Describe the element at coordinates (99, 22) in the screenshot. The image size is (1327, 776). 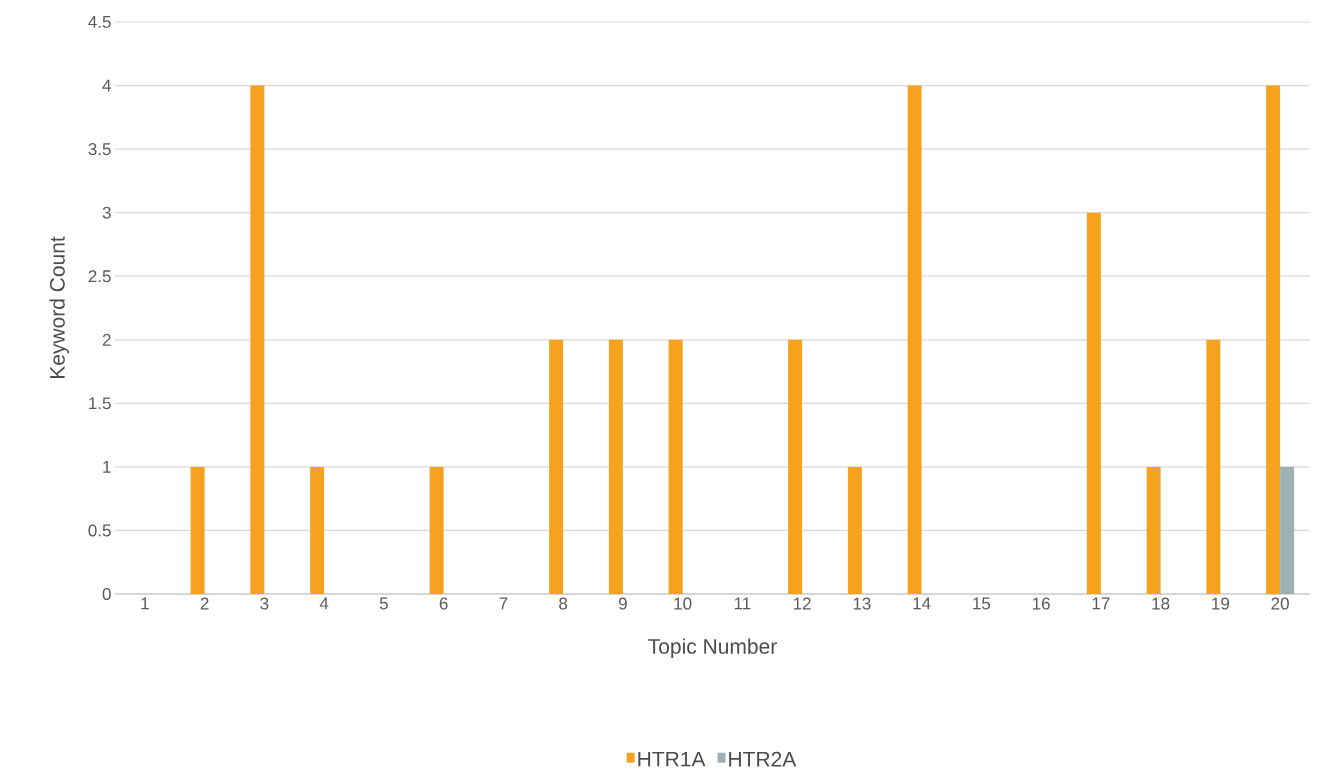
I see `y-tick-label: 4.5` at that location.